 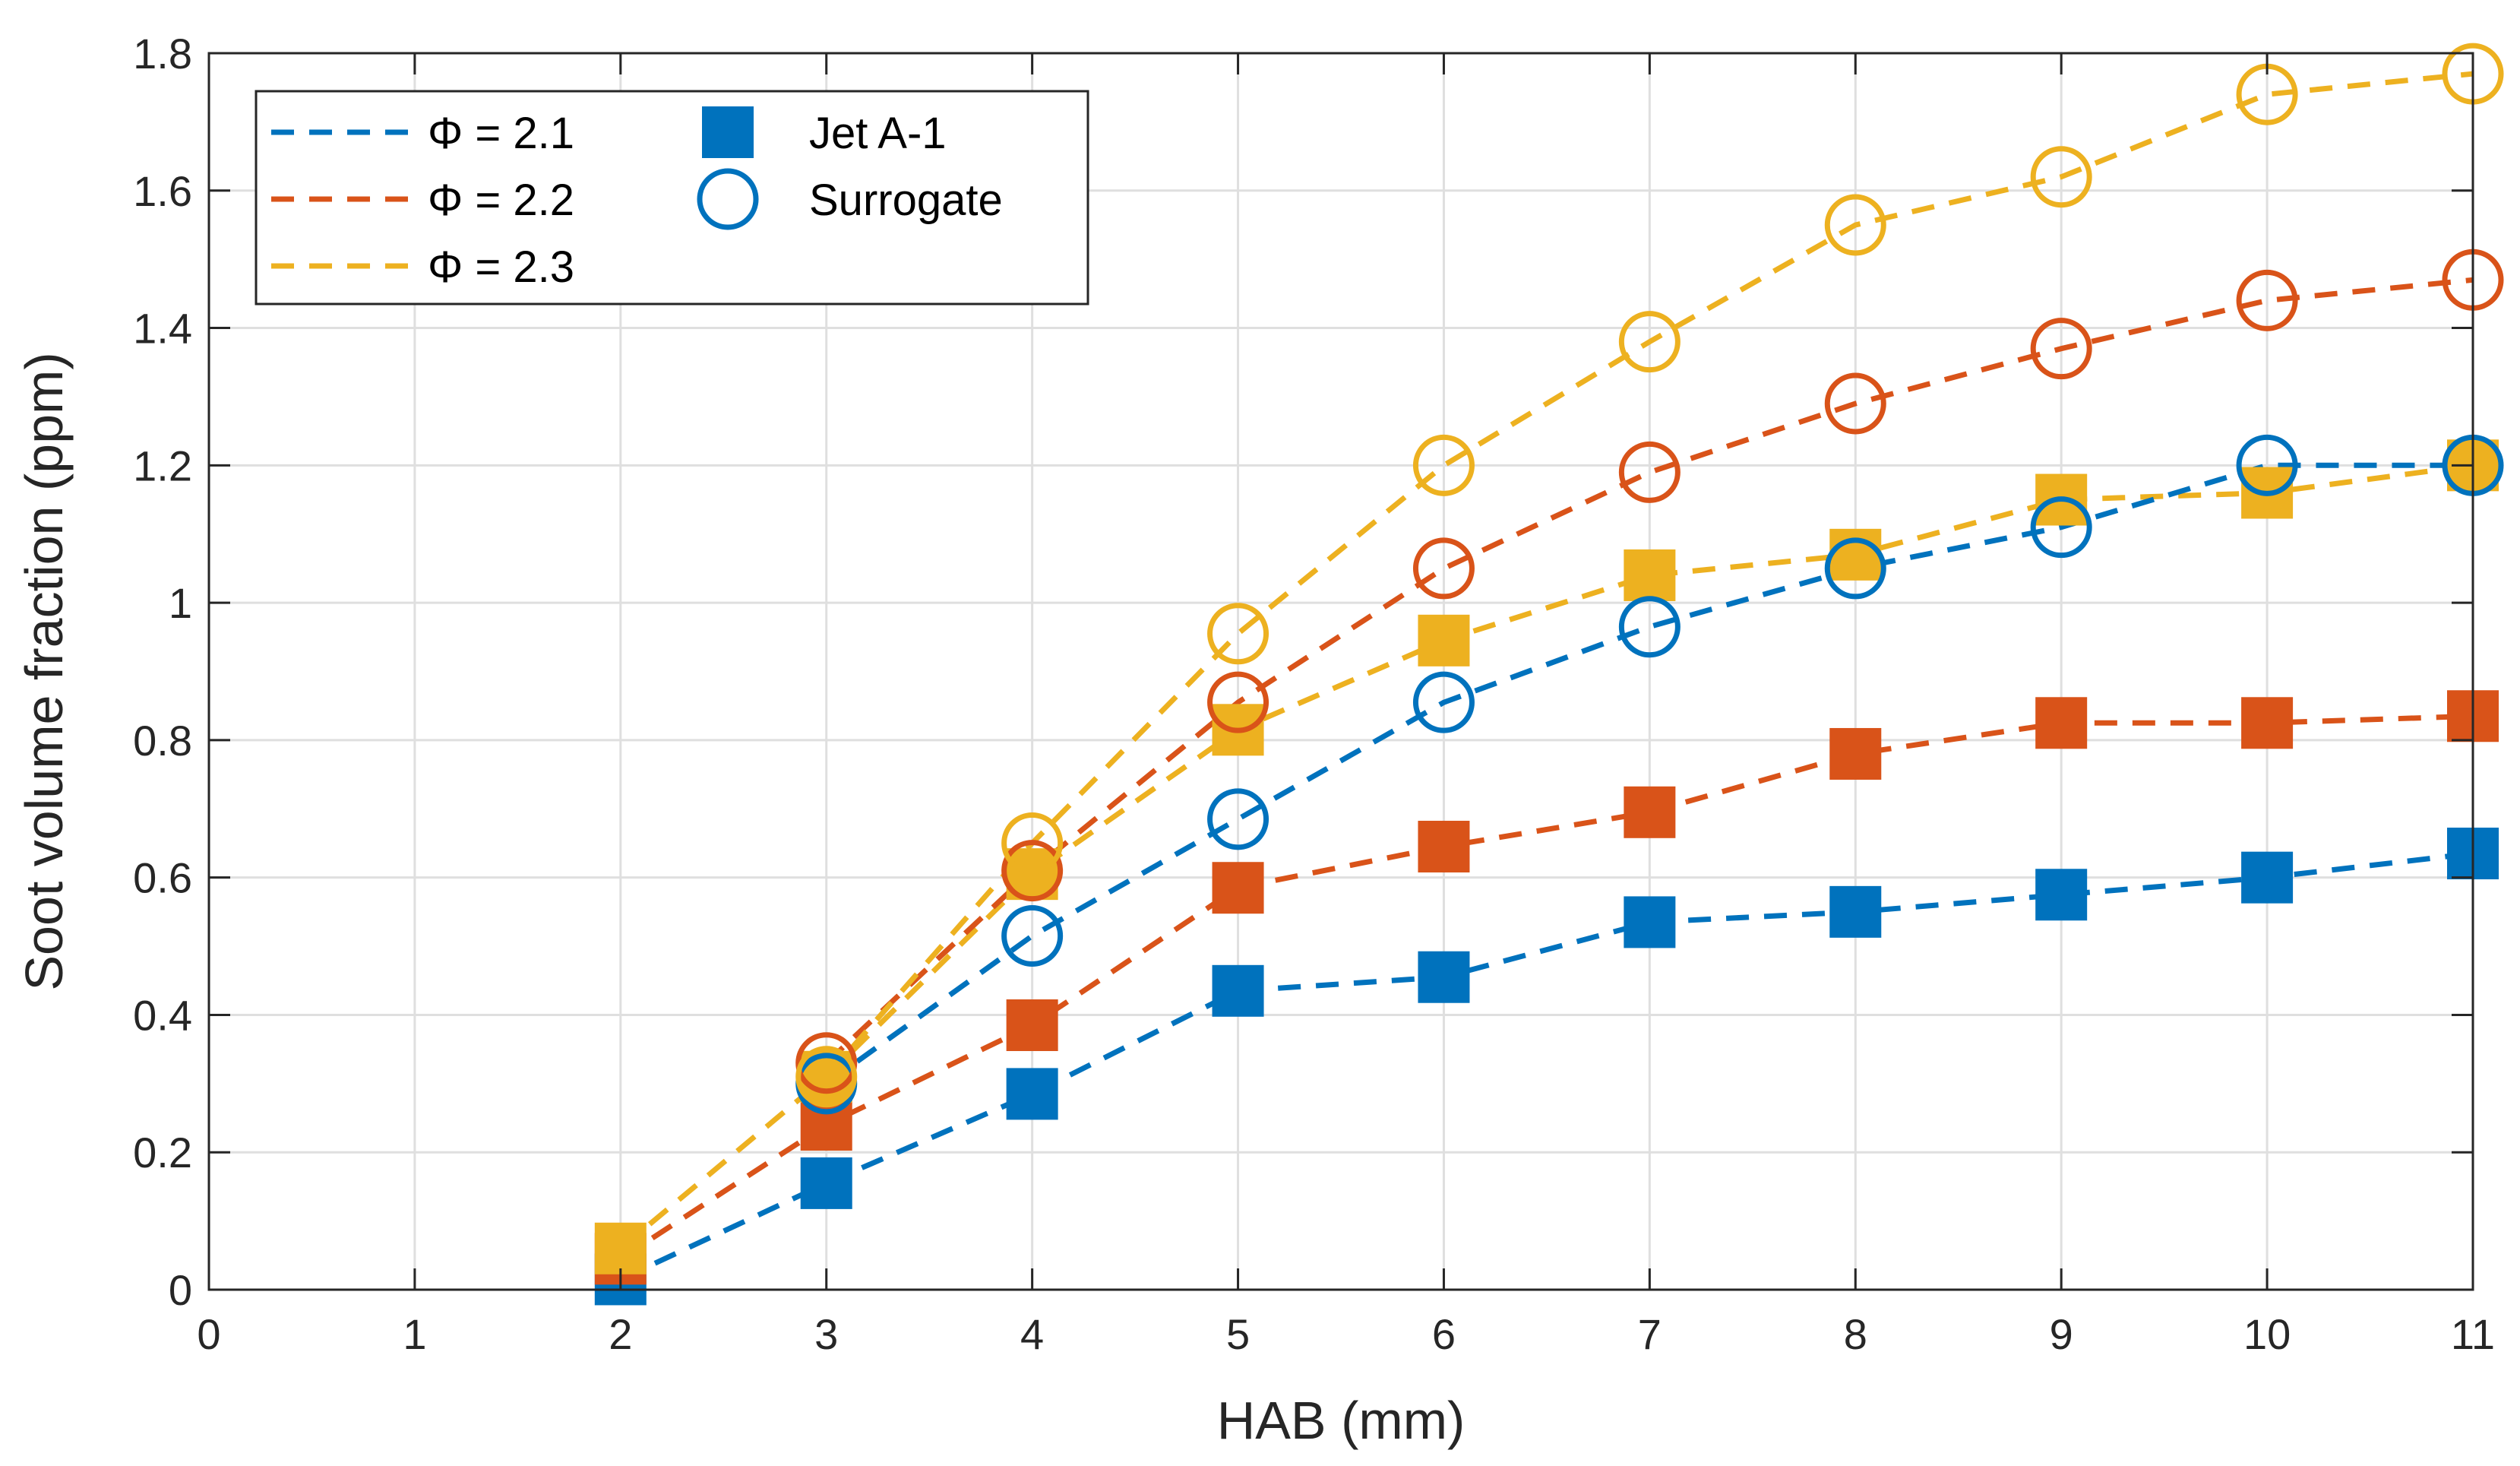 What do you see at coordinates (162, 465) in the screenshot?
I see `y-tick-label: 1.2` at bounding box center [162, 465].